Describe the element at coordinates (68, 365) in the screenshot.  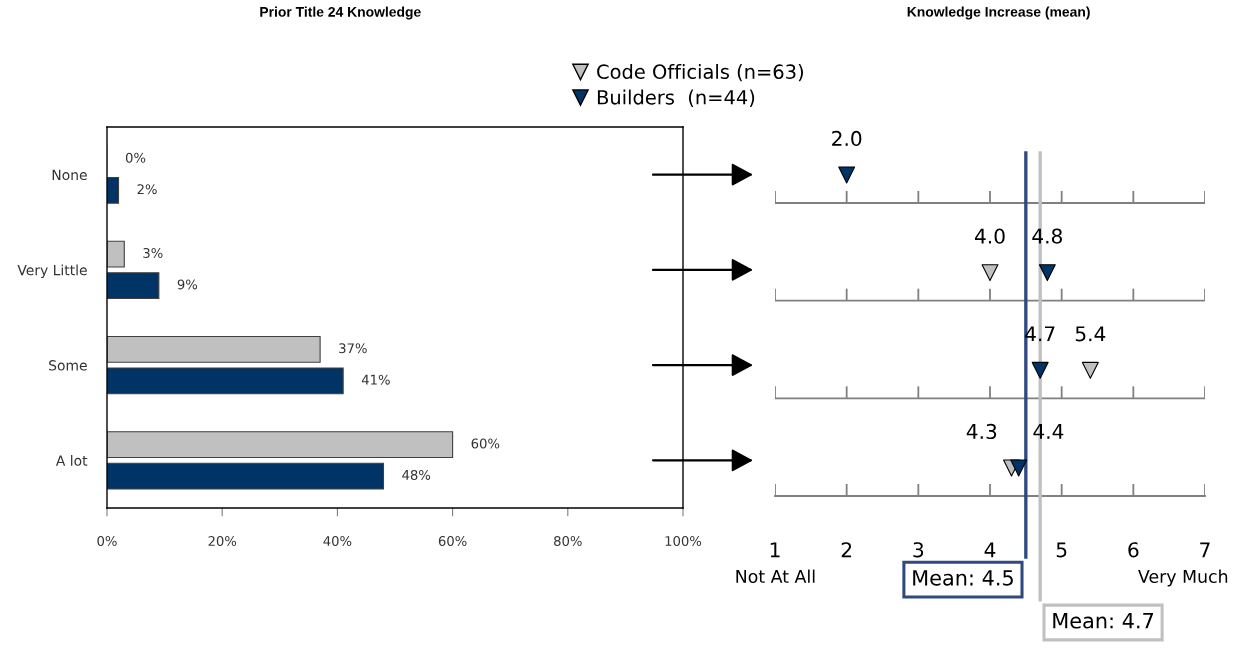
I see `y-tick-label: Some` at that location.